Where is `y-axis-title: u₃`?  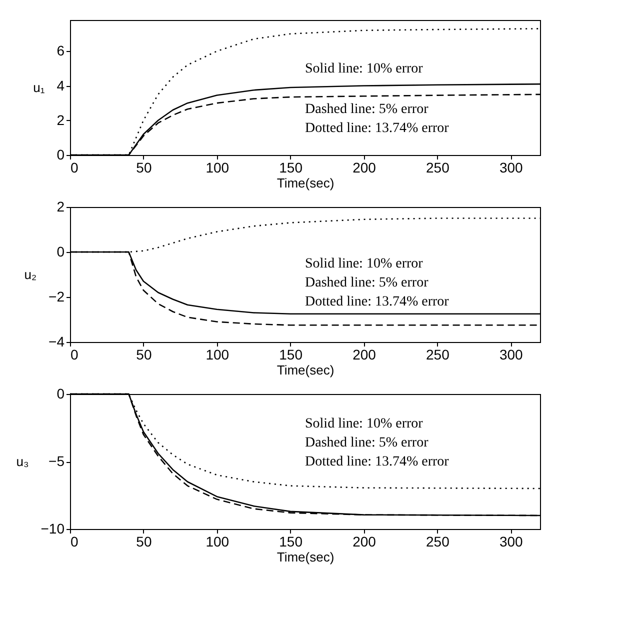
y-axis-title: u₃ is located at coordinates (22, 461).